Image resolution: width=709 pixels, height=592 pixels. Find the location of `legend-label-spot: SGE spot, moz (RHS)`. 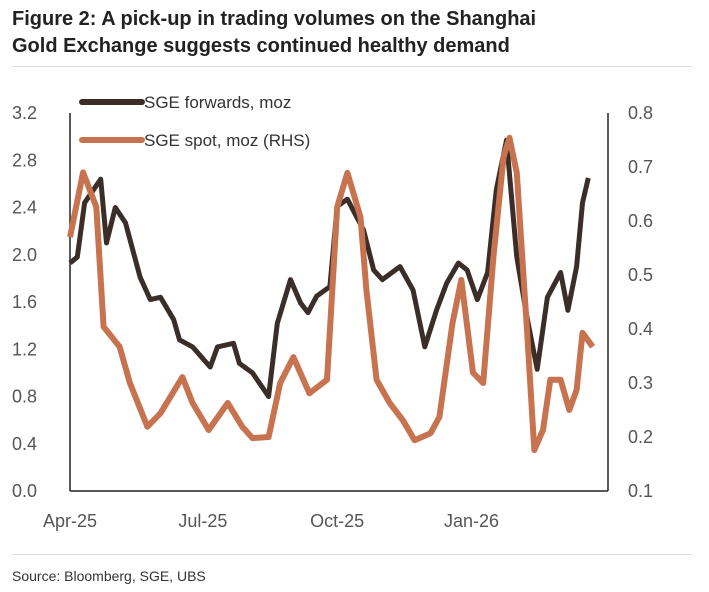

legend-label-spot: SGE spot, moz (RHS) is located at coordinates (227, 140).